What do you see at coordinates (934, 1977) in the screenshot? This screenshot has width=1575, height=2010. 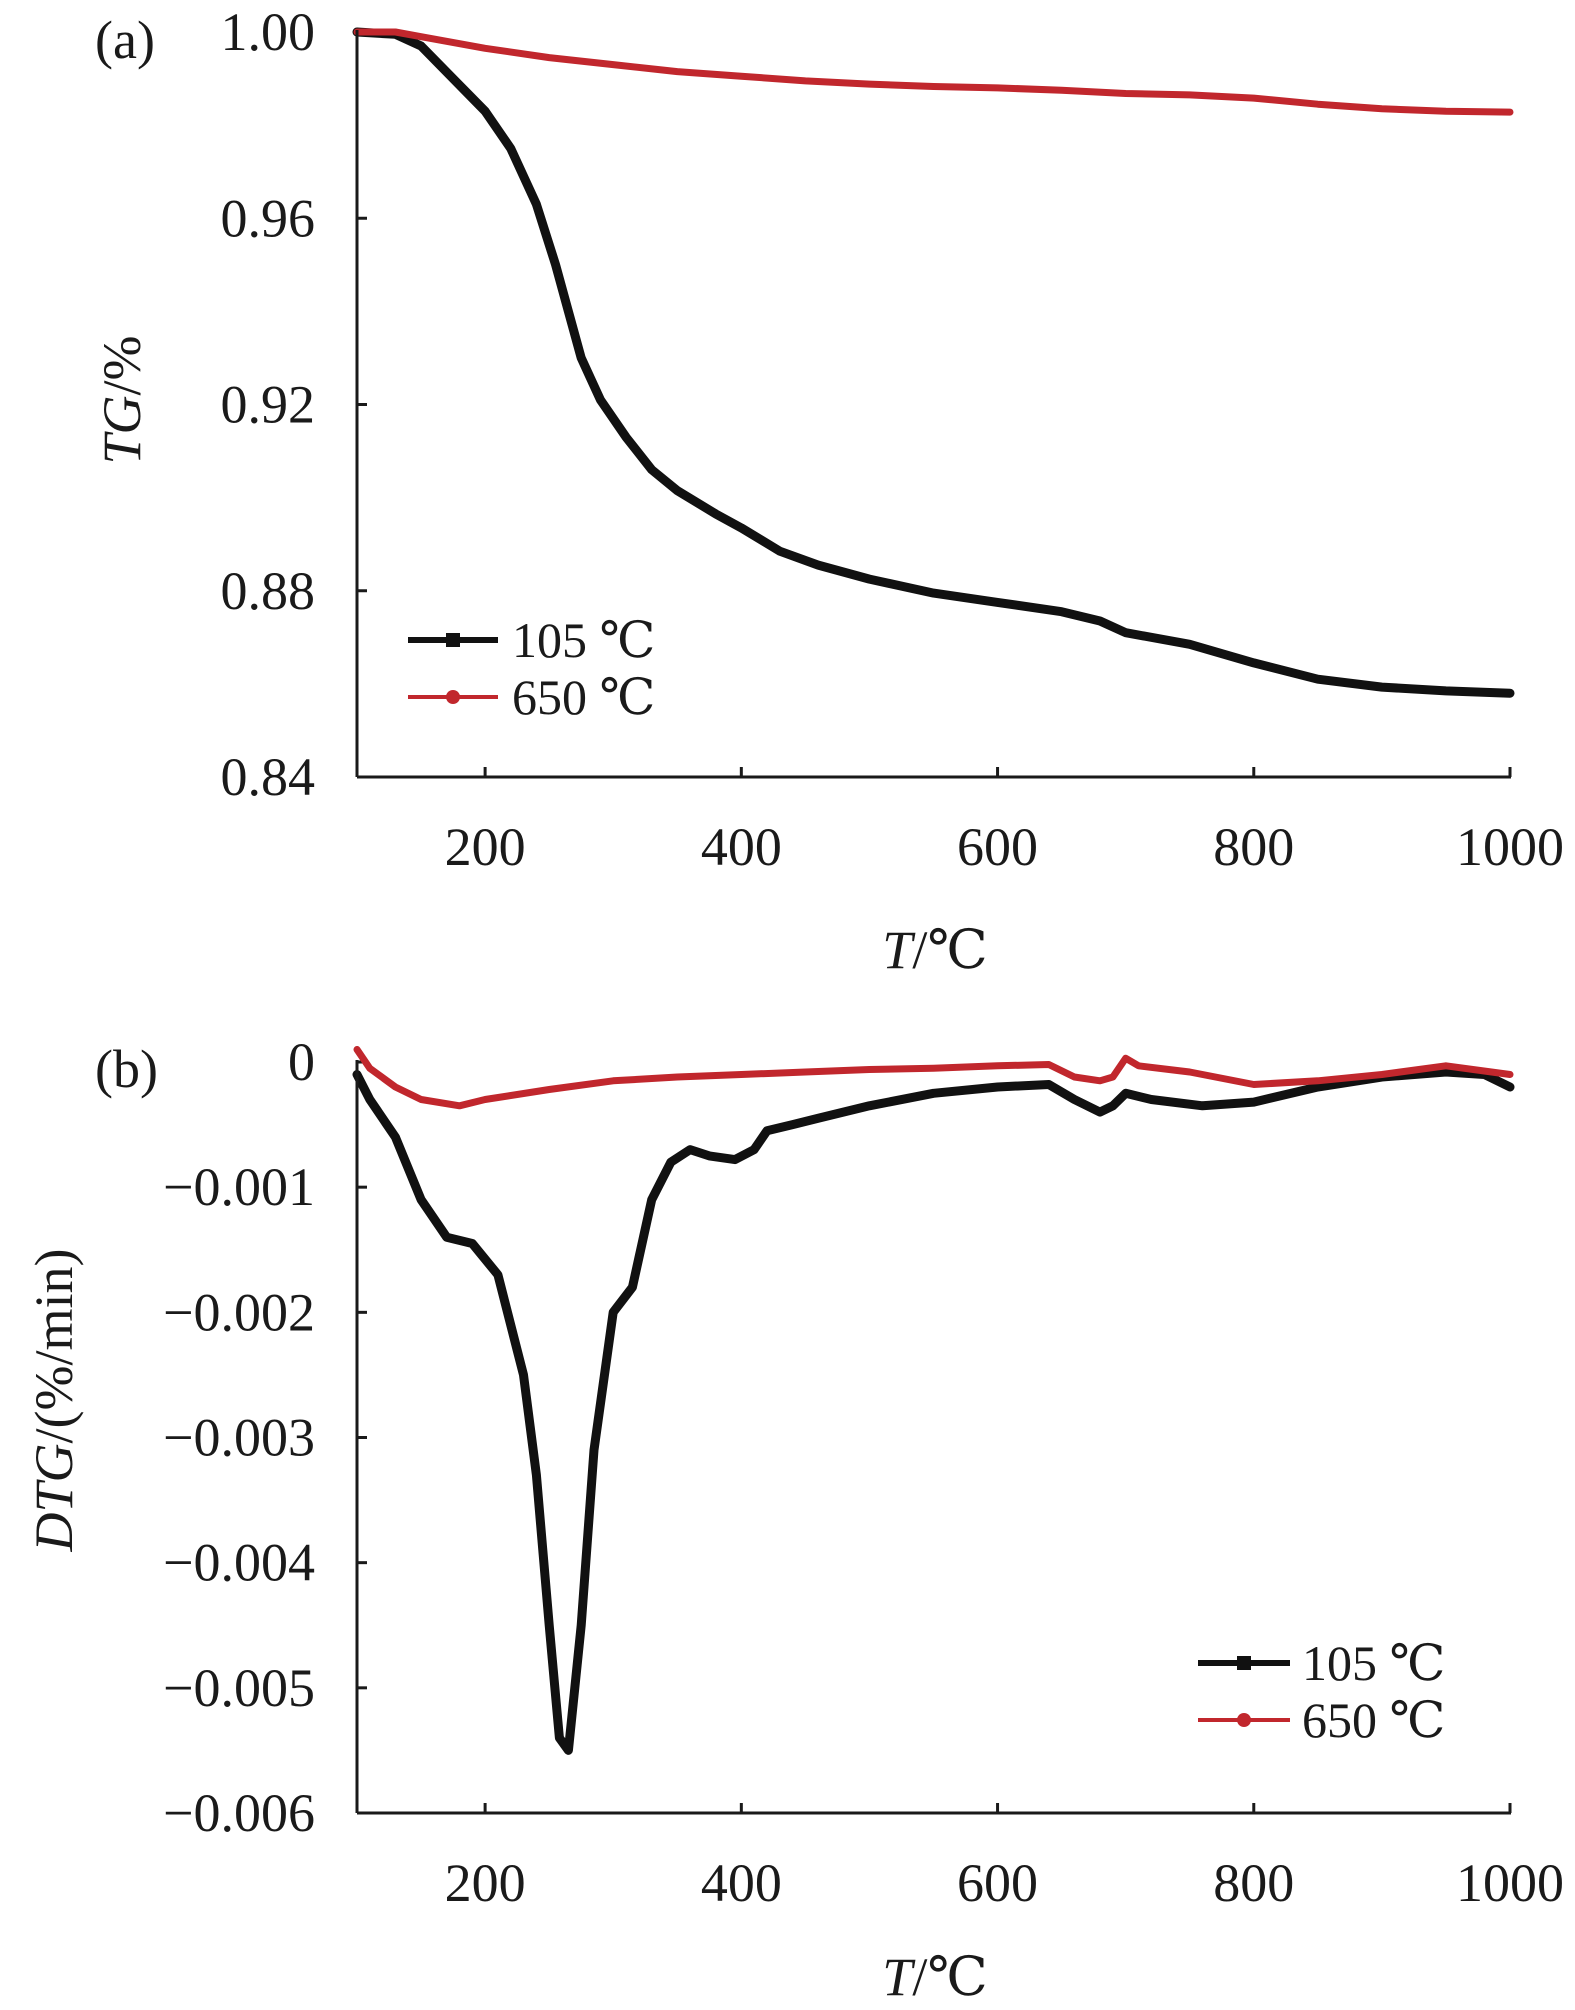 I see `panel-b-x-axis-label: T/℃` at bounding box center [934, 1977].